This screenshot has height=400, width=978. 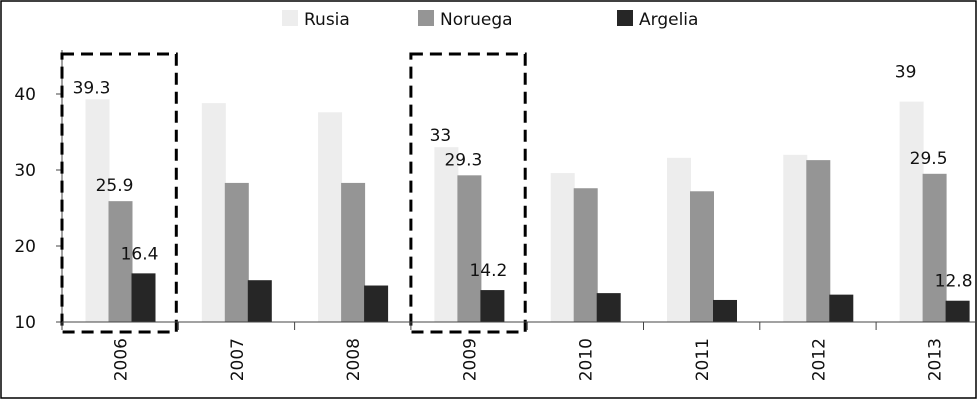 I want to click on data-label: 14.2, so click(x=488, y=271).